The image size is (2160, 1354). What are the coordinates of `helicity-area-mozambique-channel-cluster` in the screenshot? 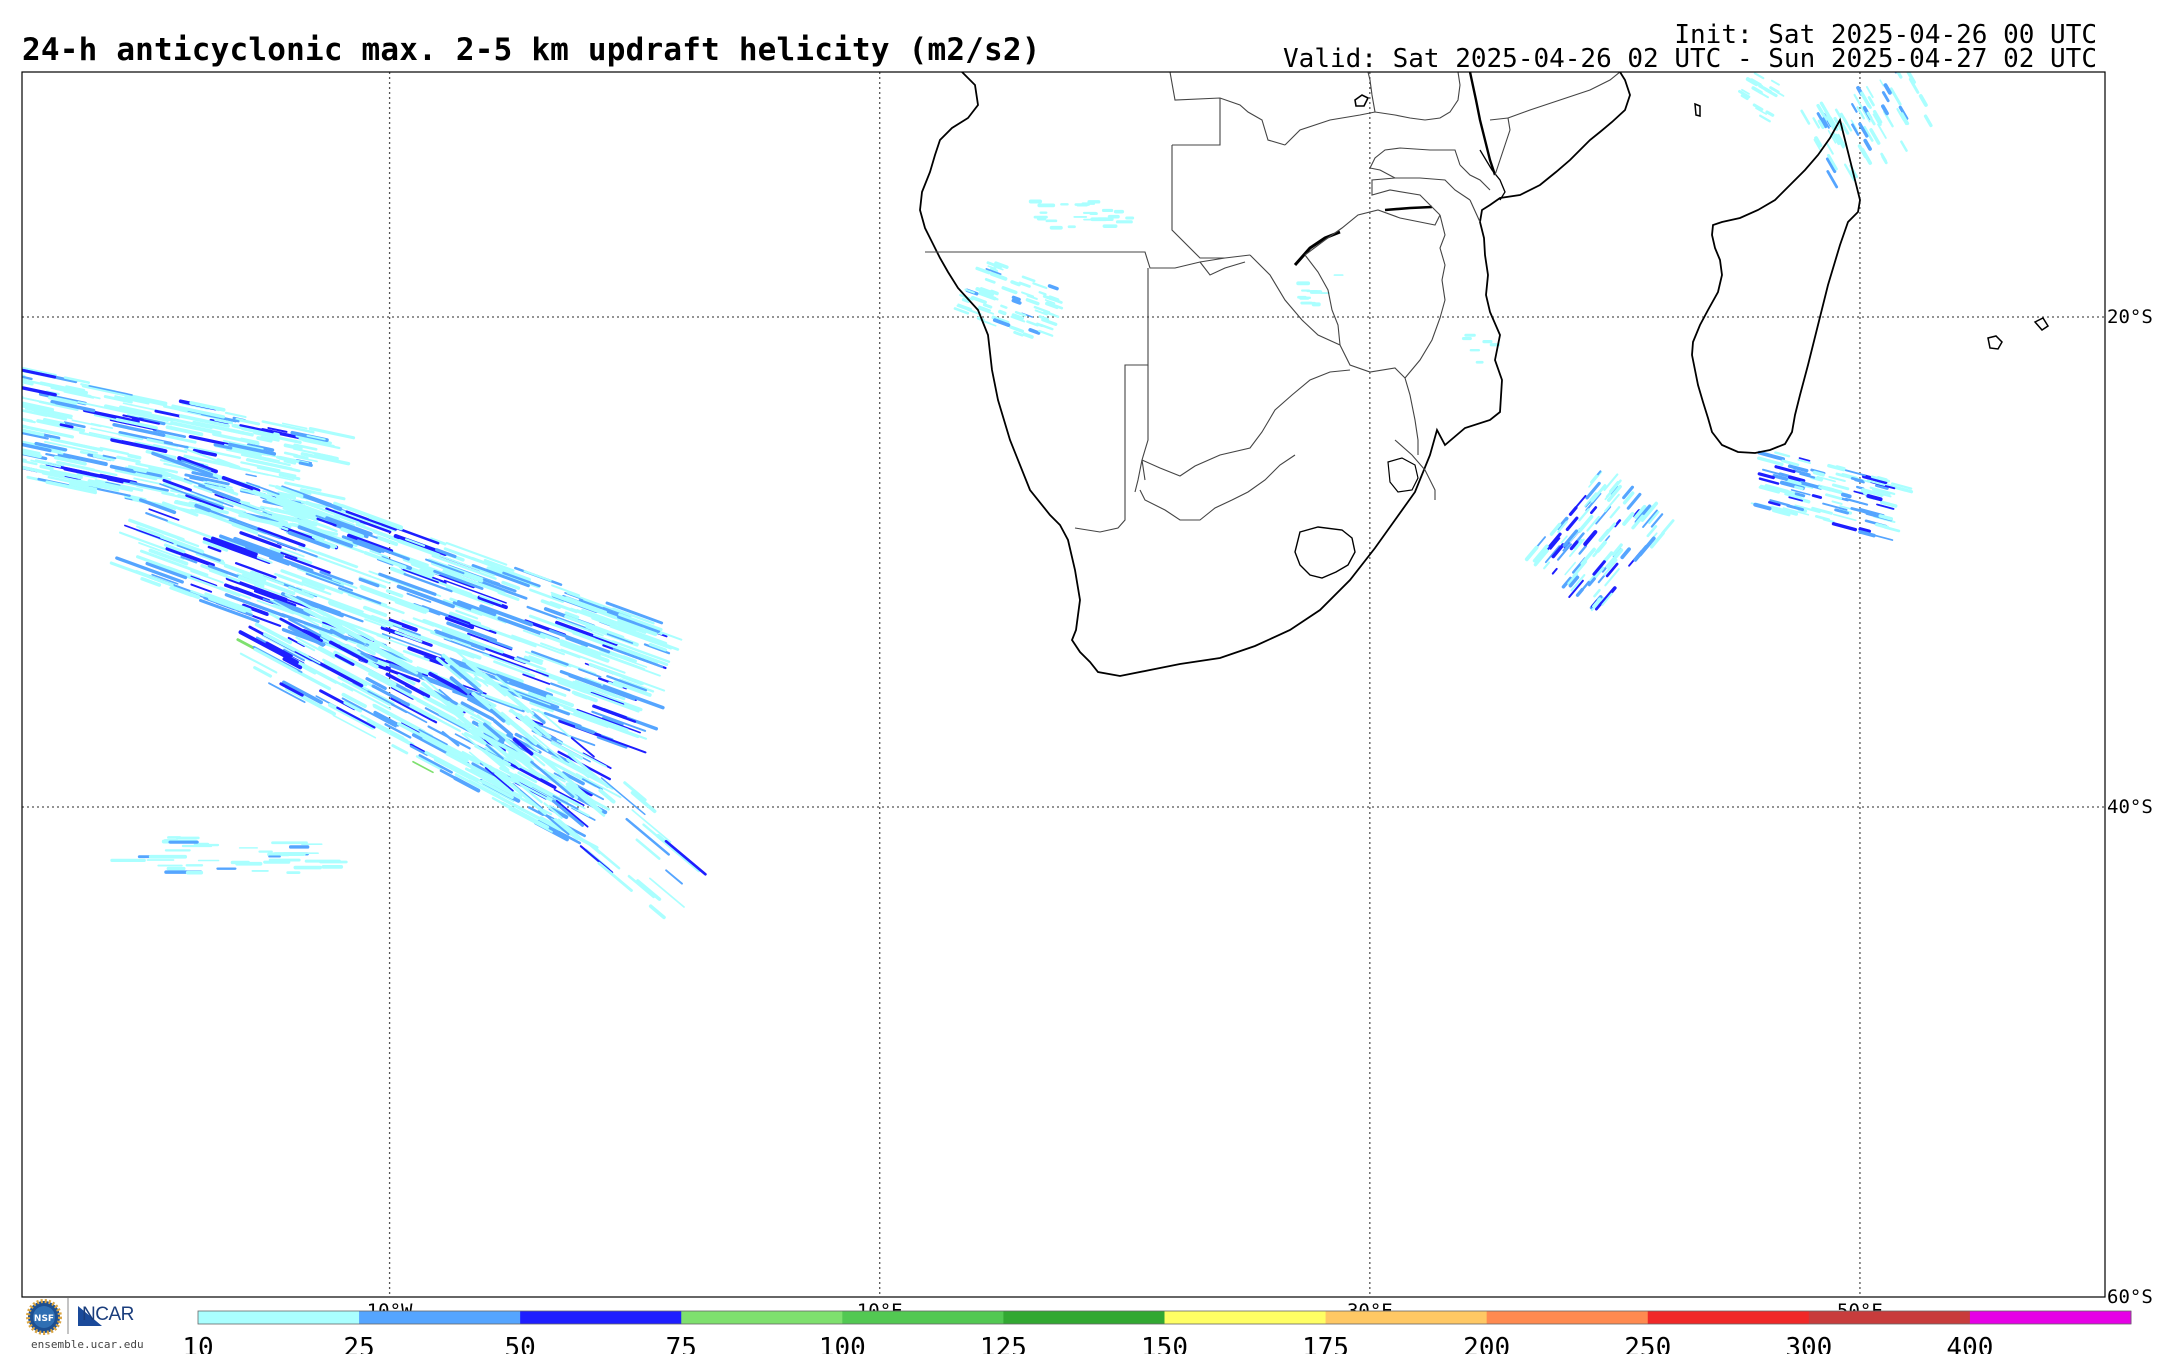 It's located at (1599, 541).